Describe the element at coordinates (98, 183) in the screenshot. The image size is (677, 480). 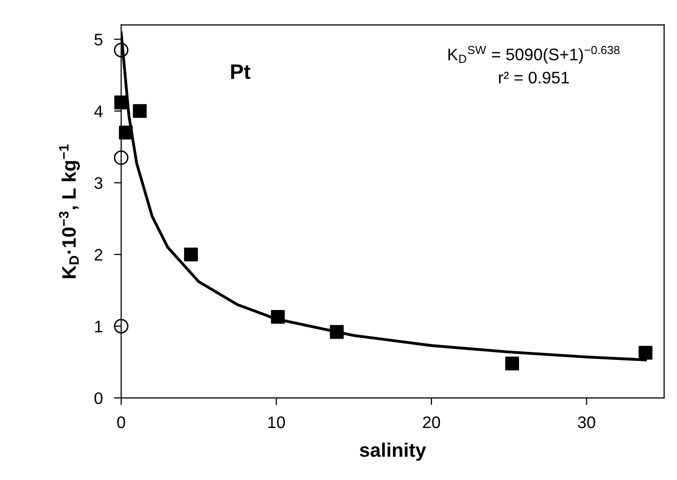
I see `y-tick-label: 3` at that location.